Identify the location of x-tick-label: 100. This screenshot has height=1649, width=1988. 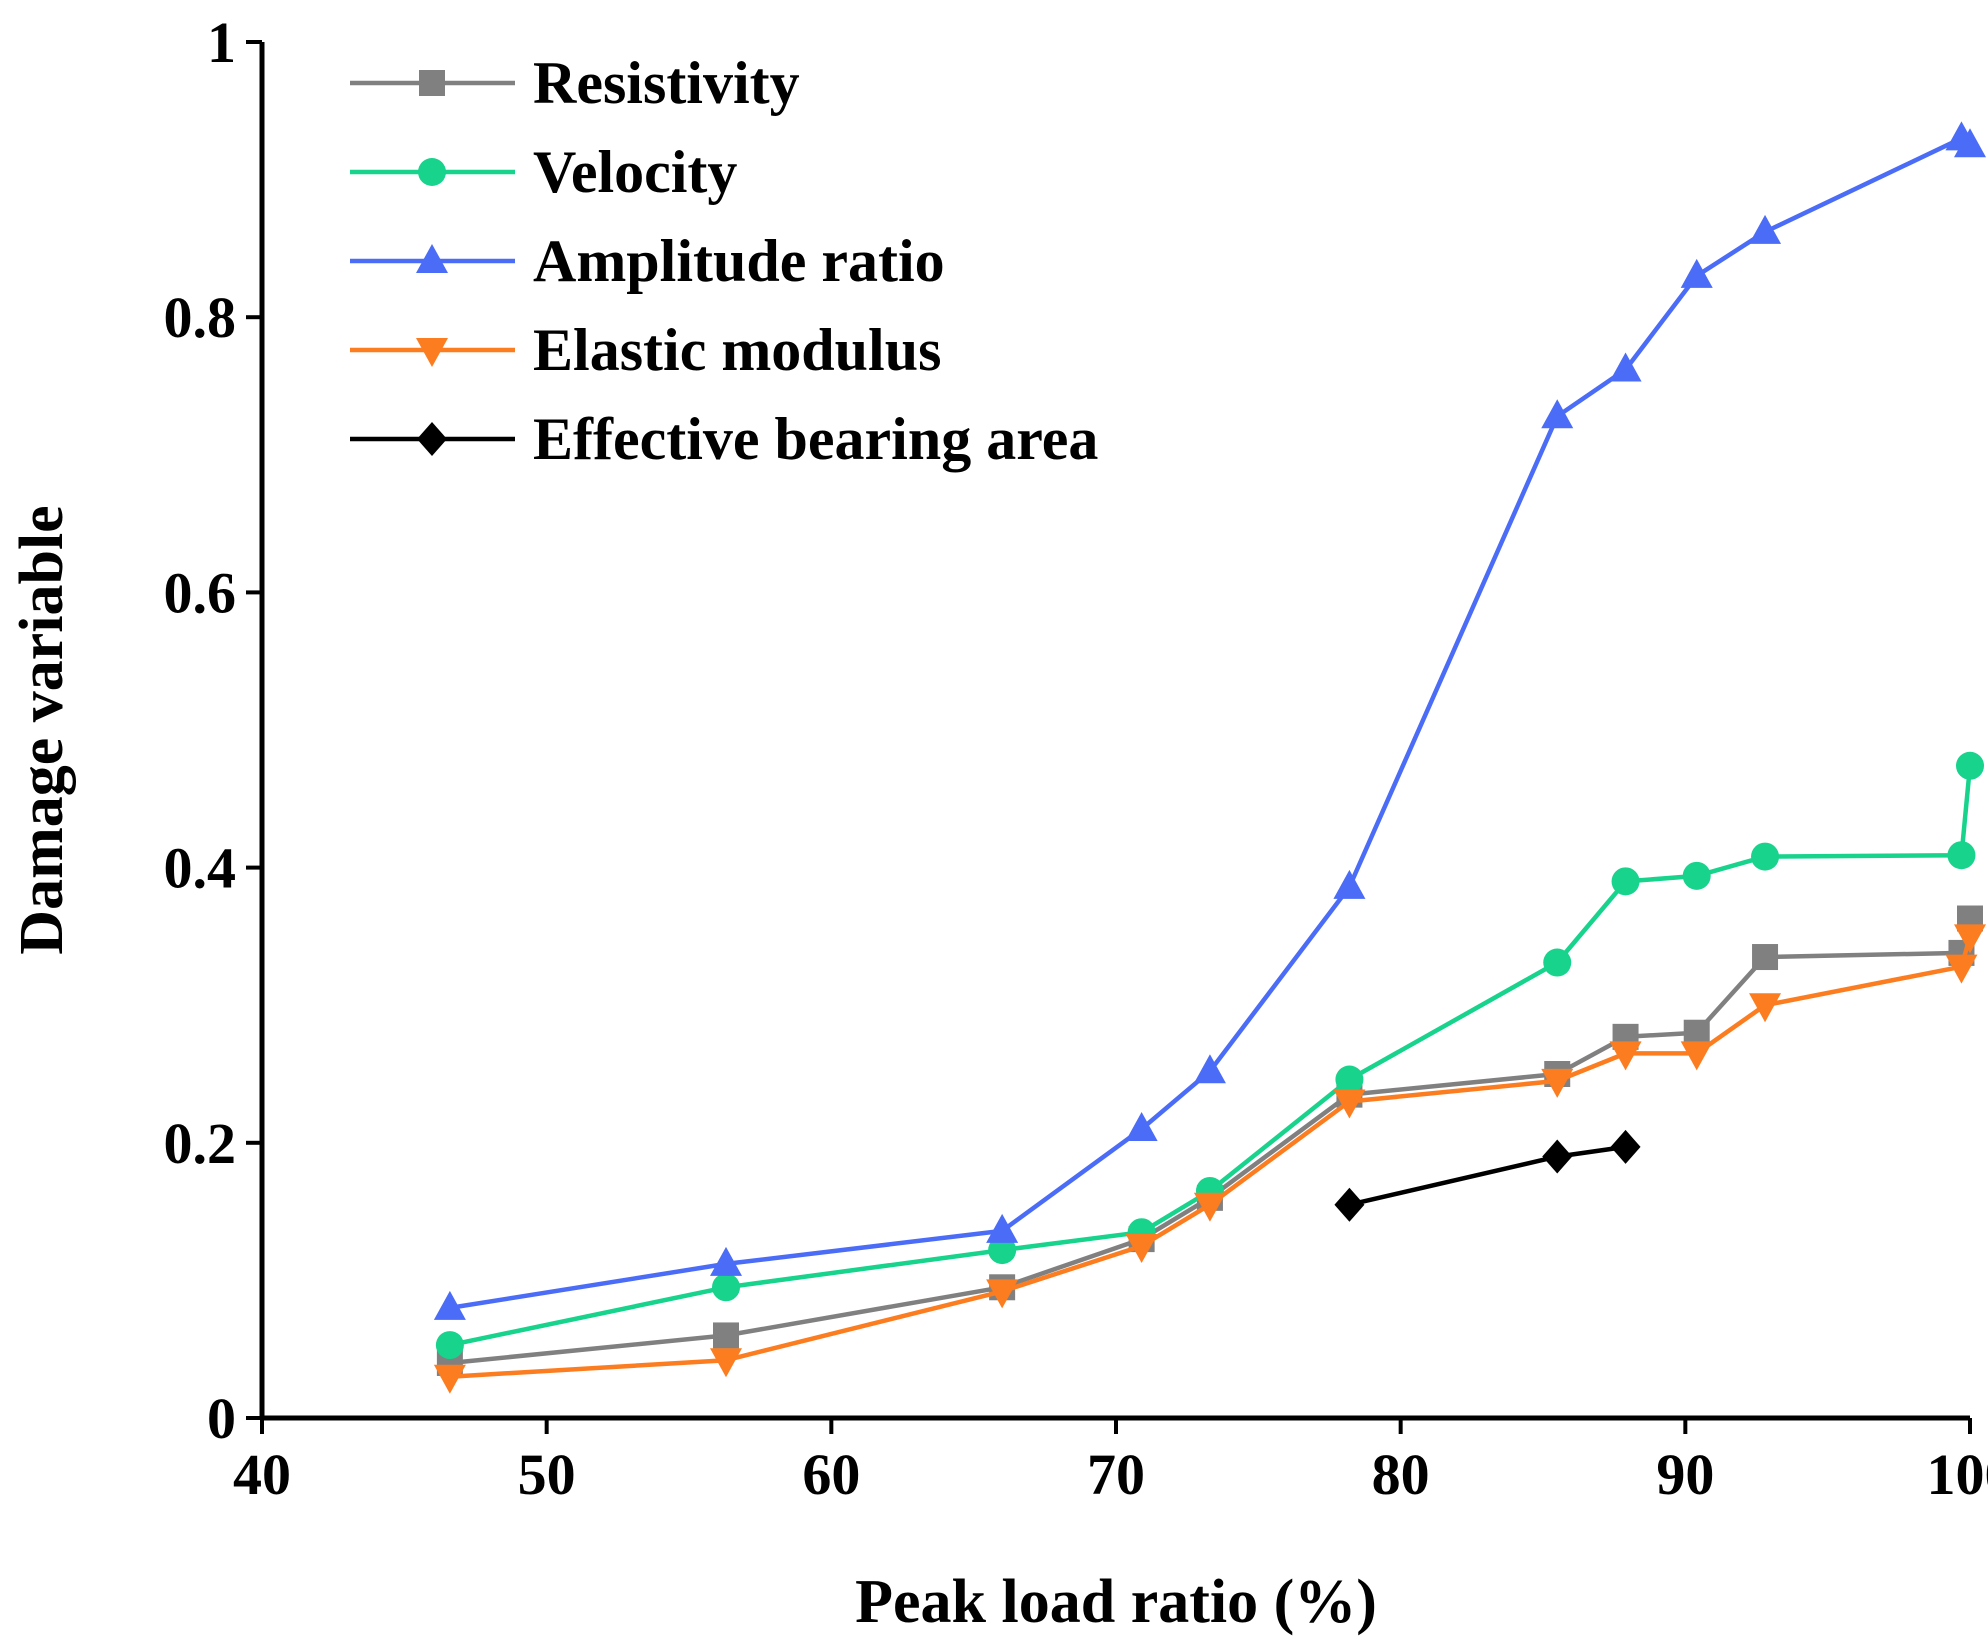
(1957, 1474).